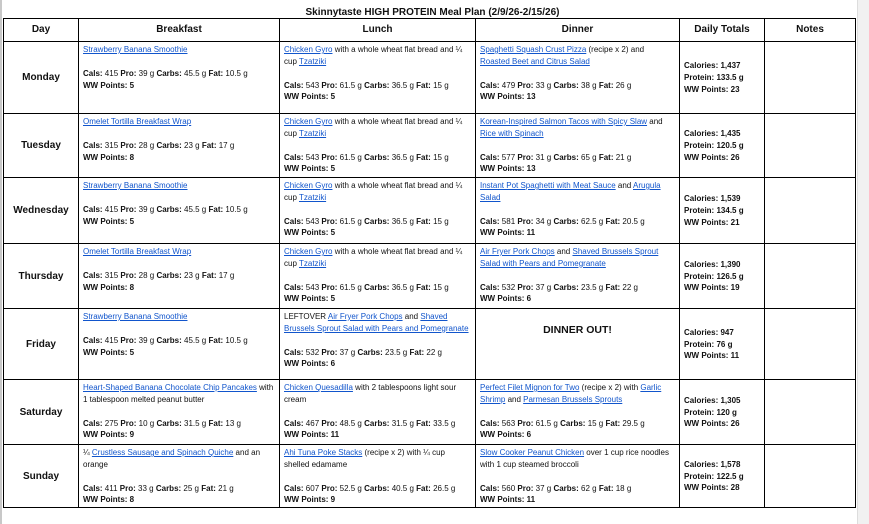 This screenshot has height=524, width=869. I want to click on recipe-link: Ahi Tuna Poke Stacks, so click(323, 452).